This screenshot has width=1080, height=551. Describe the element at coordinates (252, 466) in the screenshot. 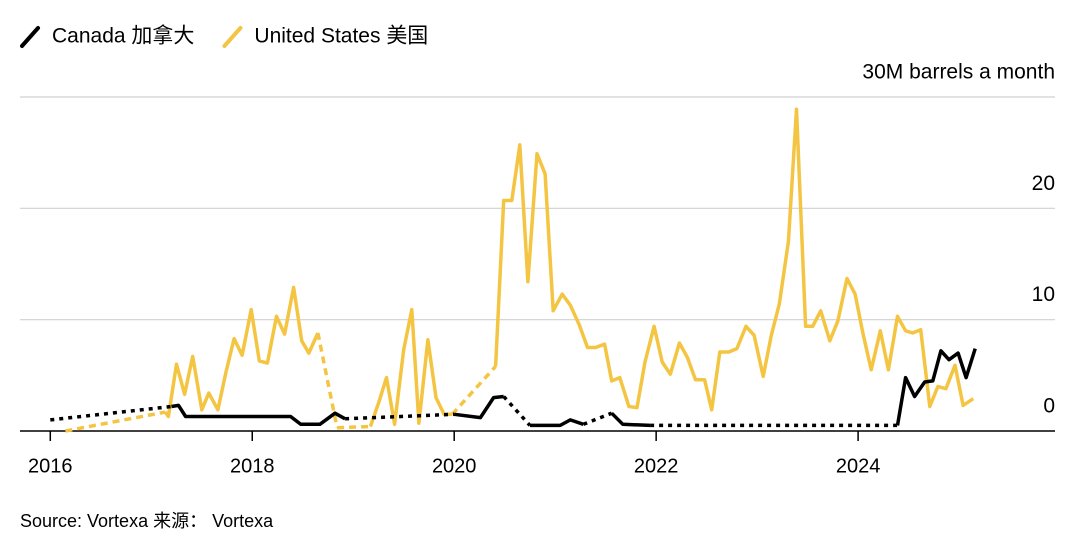

I see `x-tick-label: 2018` at that location.